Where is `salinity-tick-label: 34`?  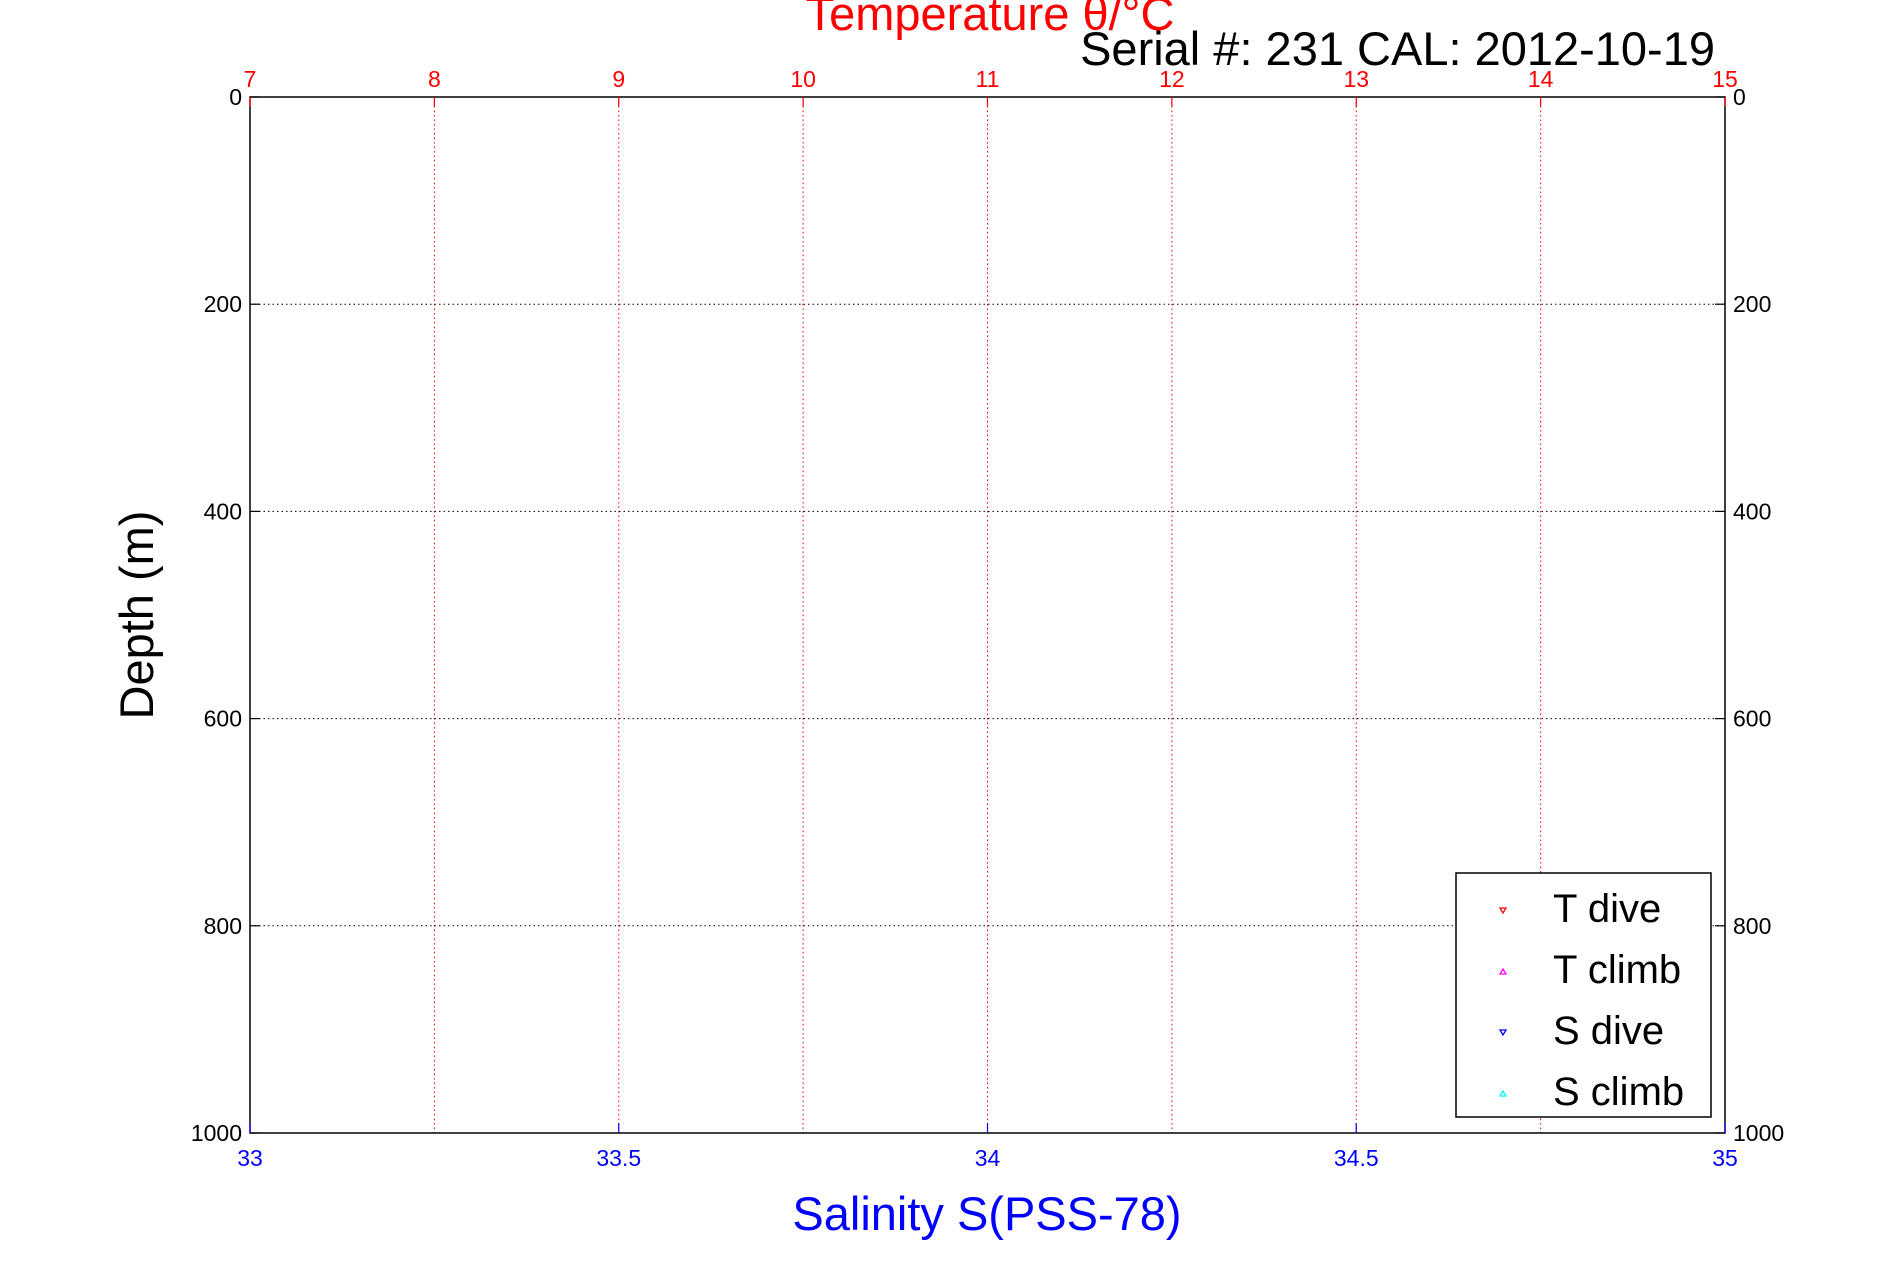
salinity-tick-label: 34 is located at coordinates (988, 1158).